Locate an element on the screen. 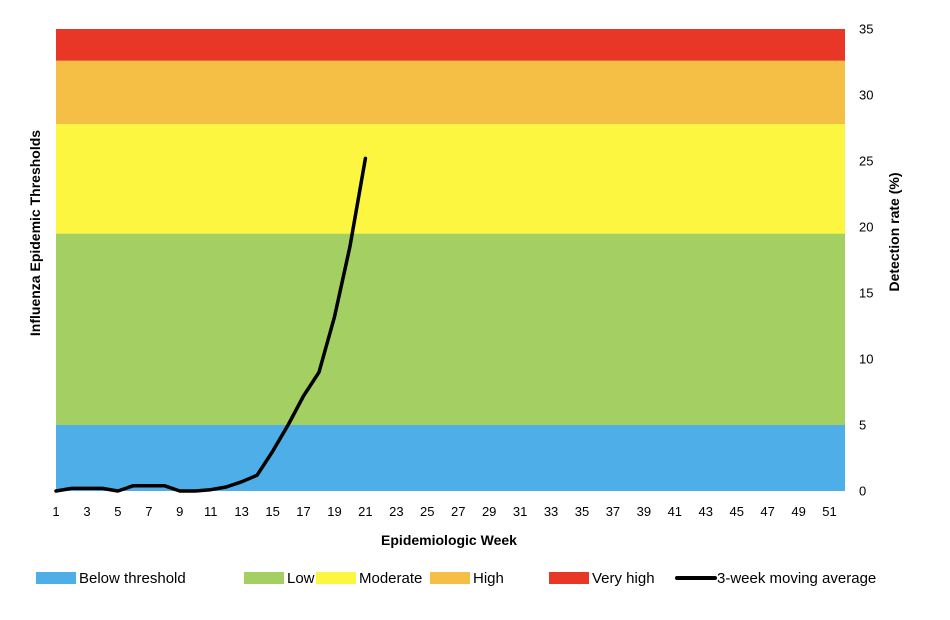 The image size is (950, 620). x-tick-label: 39 is located at coordinates (644, 511).